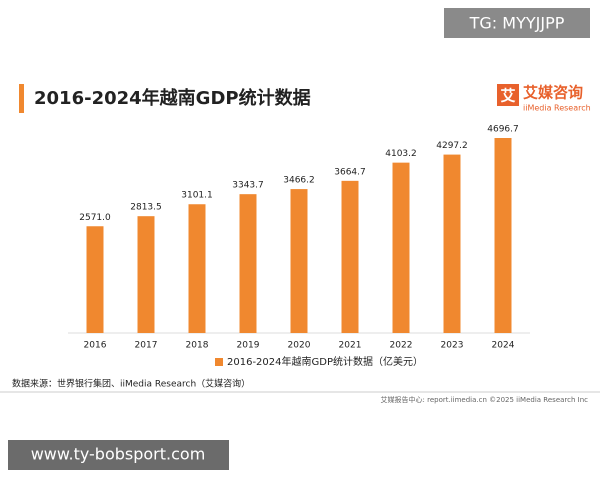 The image size is (600, 480). What do you see at coordinates (452, 146) in the screenshot?
I see `value-label: 4297.2` at bounding box center [452, 146].